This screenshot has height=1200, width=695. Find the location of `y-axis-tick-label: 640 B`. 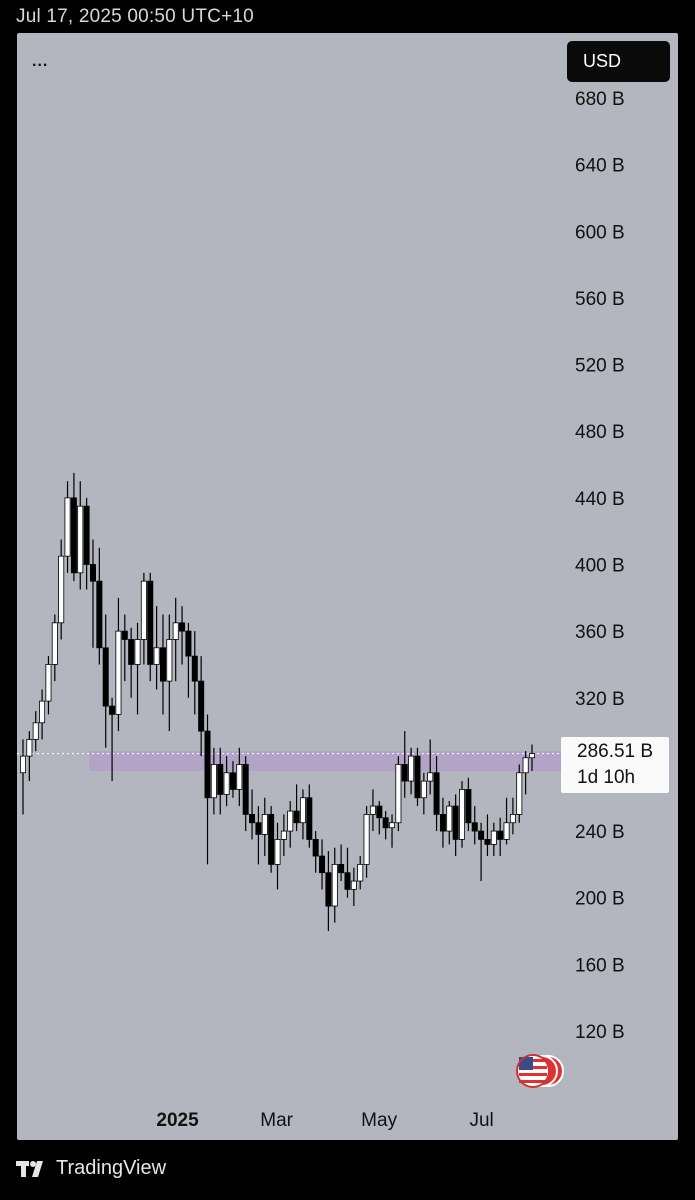

y-axis-tick-label: 640 B is located at coordinates (600, 166).